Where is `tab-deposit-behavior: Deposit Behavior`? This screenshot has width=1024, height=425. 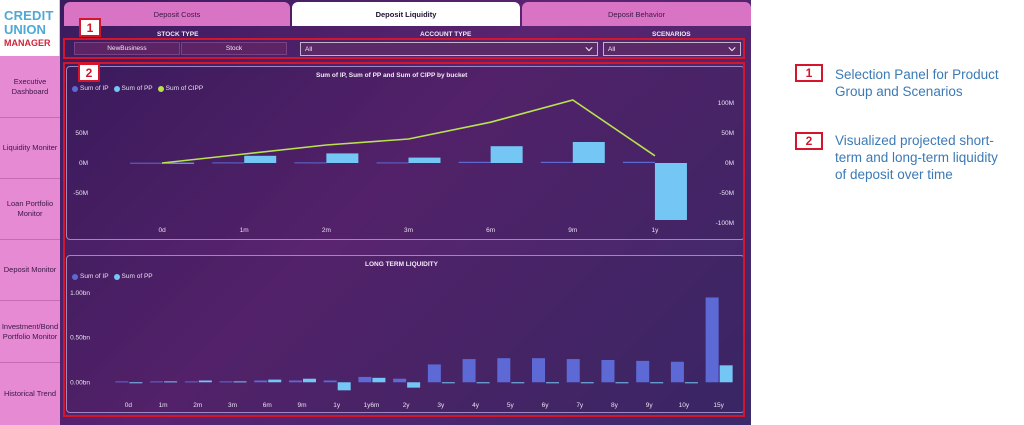
tab-deposit-behavior: Deposit Behavior is located at coordinates (636, 14).